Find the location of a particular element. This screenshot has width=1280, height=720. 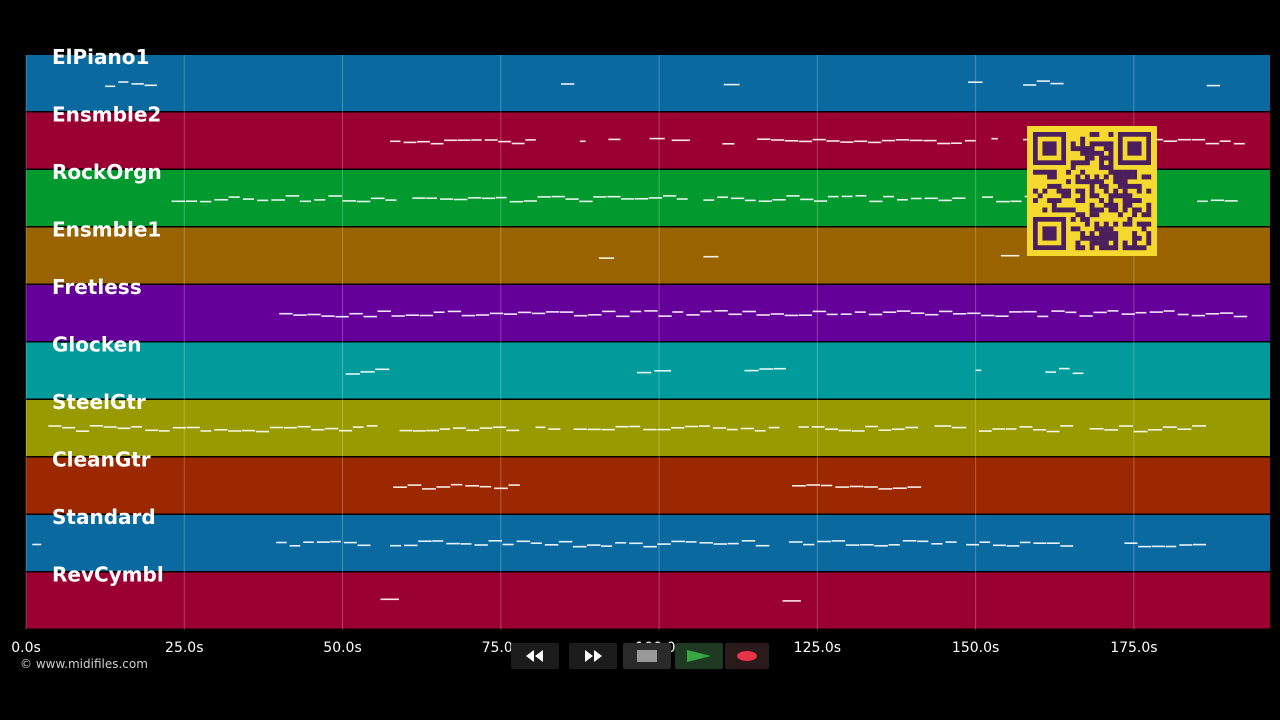

record-icon is located at coordinates (747, 656).